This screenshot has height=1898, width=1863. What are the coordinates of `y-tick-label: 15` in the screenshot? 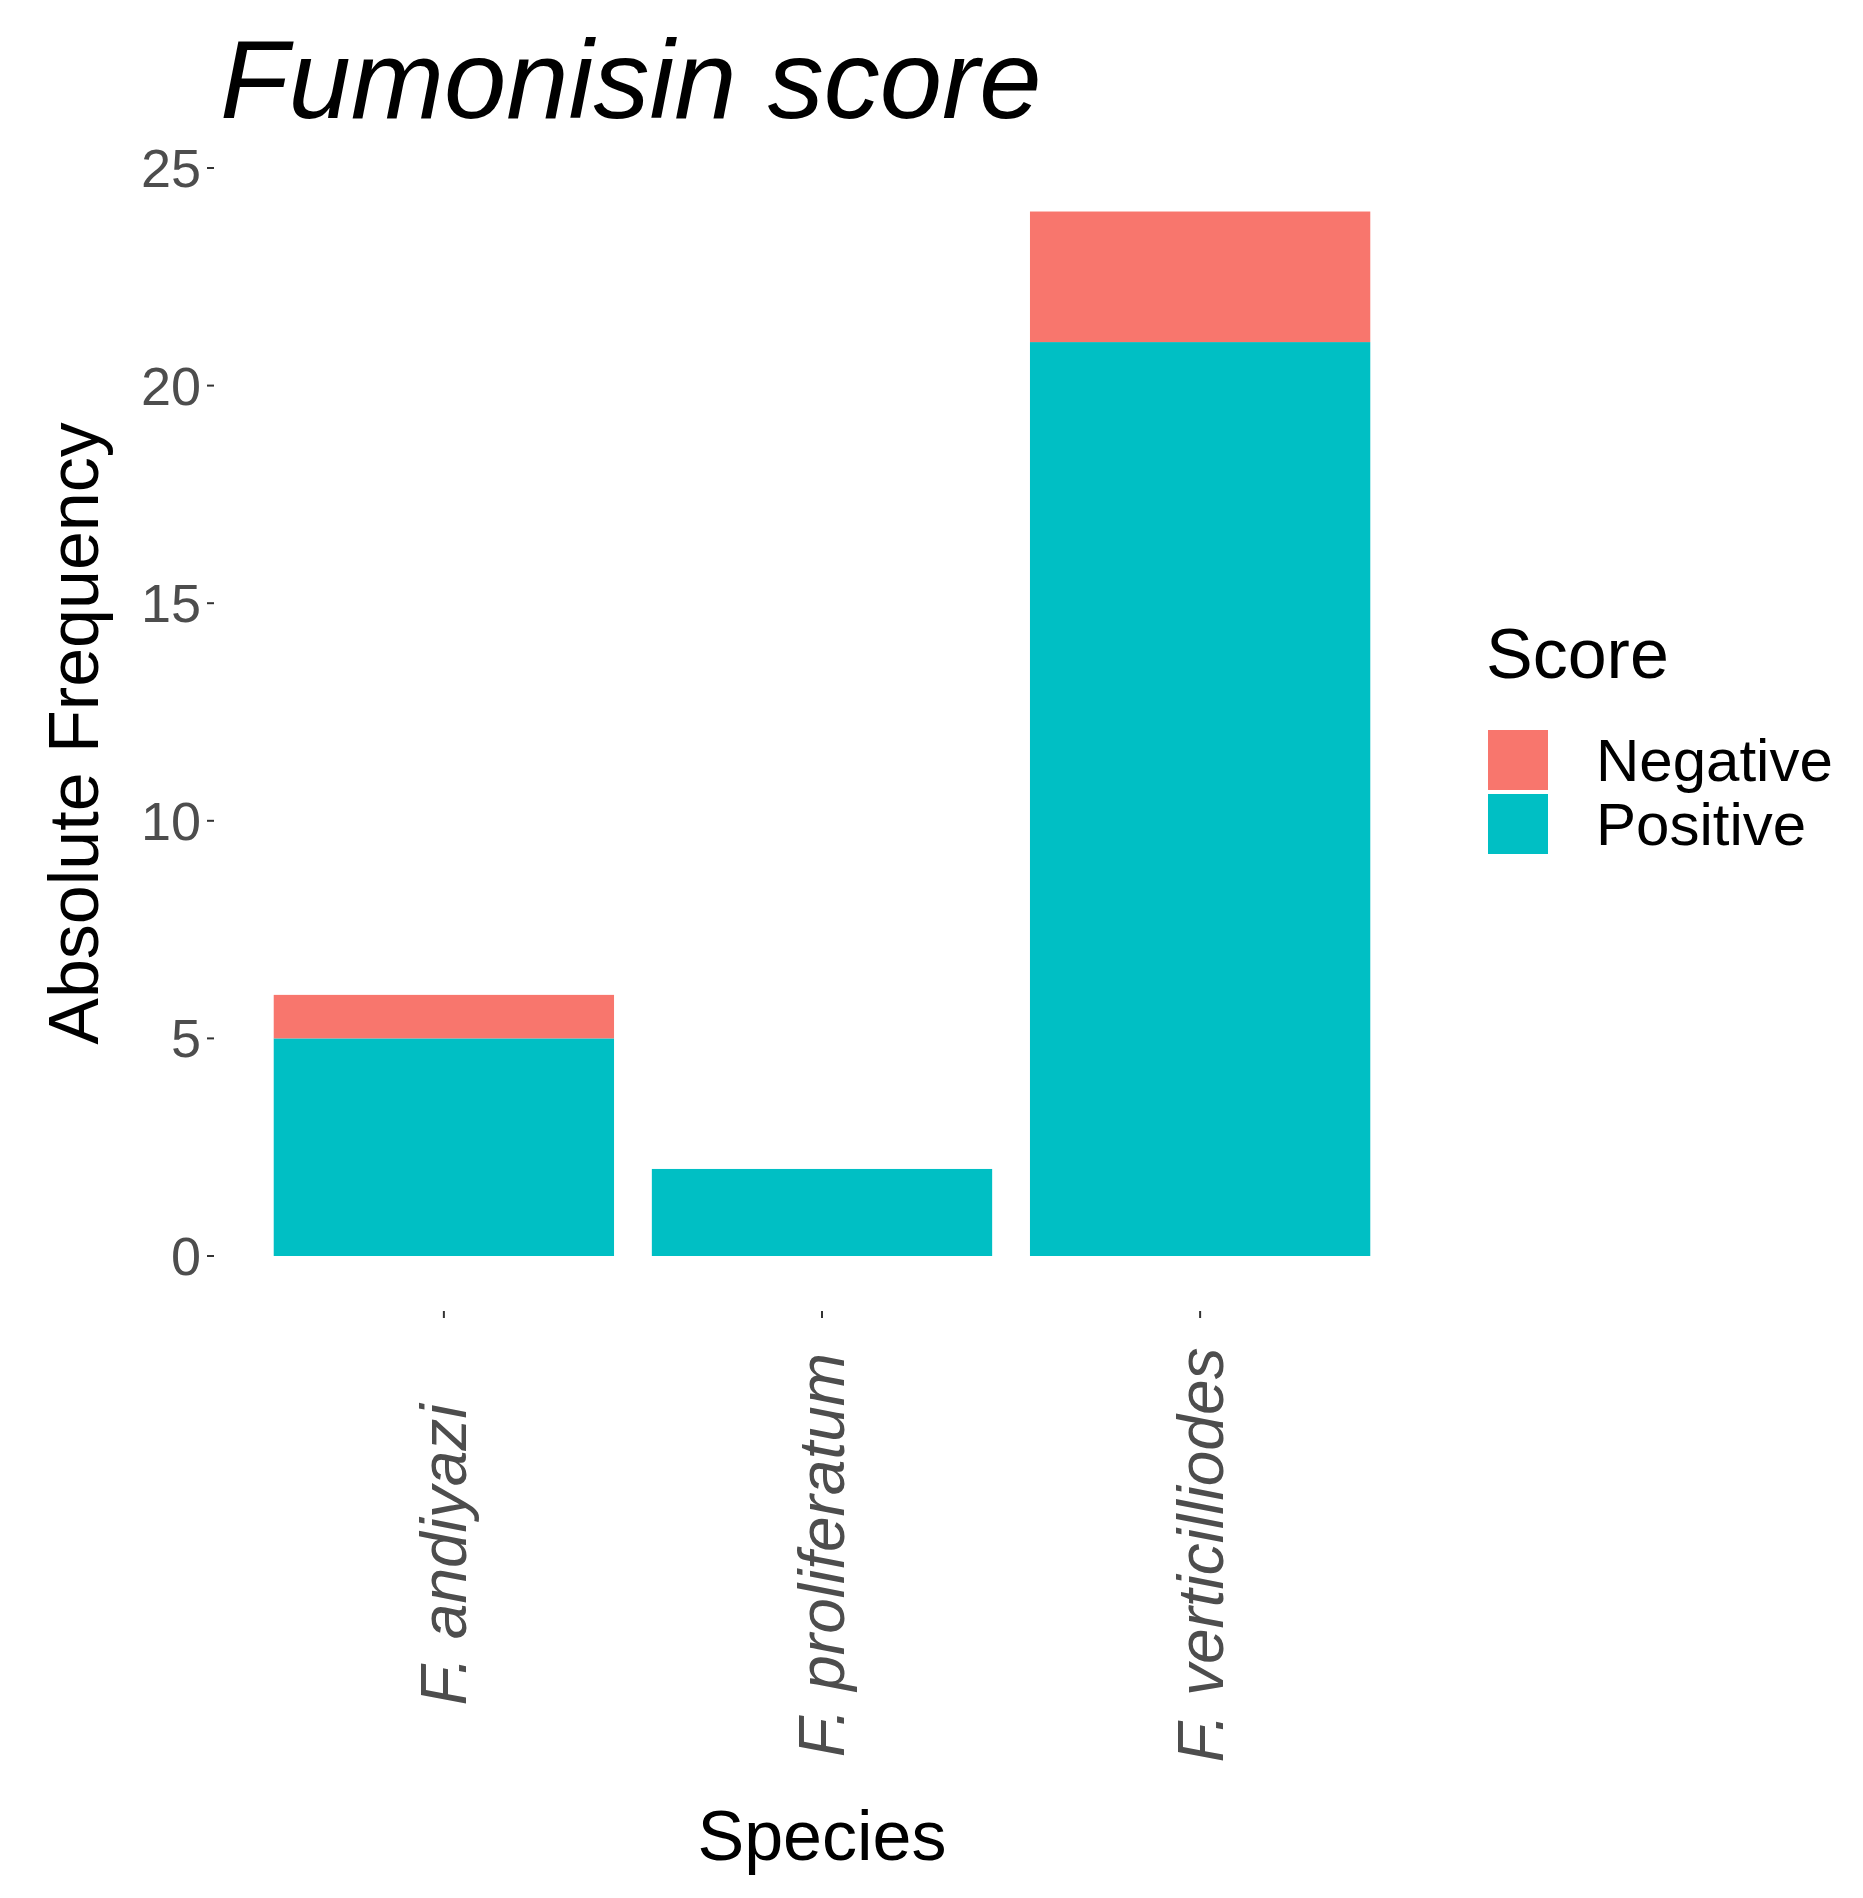 It's located at (170, 603).